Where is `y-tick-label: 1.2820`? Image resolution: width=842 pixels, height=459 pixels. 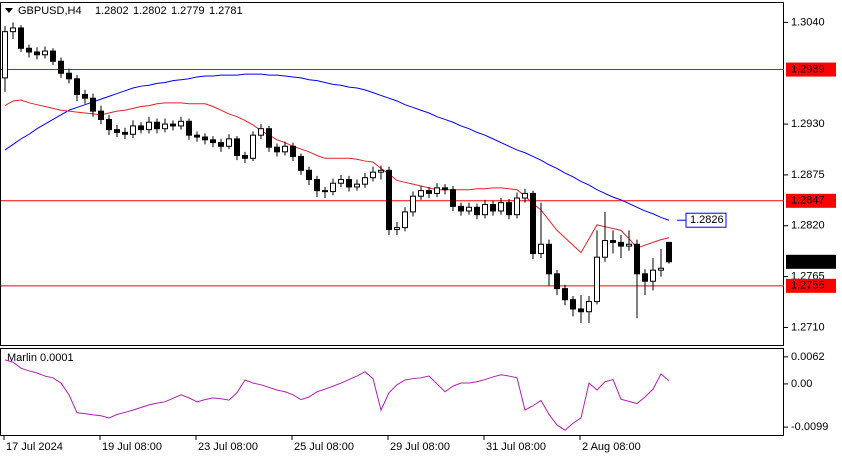 y-tick-label: 1.2820 is located at coordinates (808, 226).